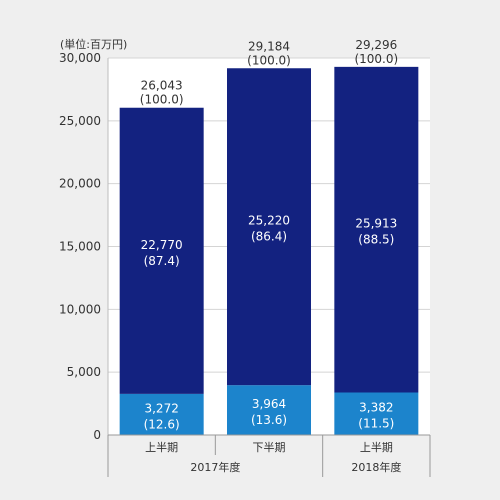  What do you see at coordinates (80, 309) in the screenshot?
I see `y-tick-label: 10,000` at bounding box center [80, 309].